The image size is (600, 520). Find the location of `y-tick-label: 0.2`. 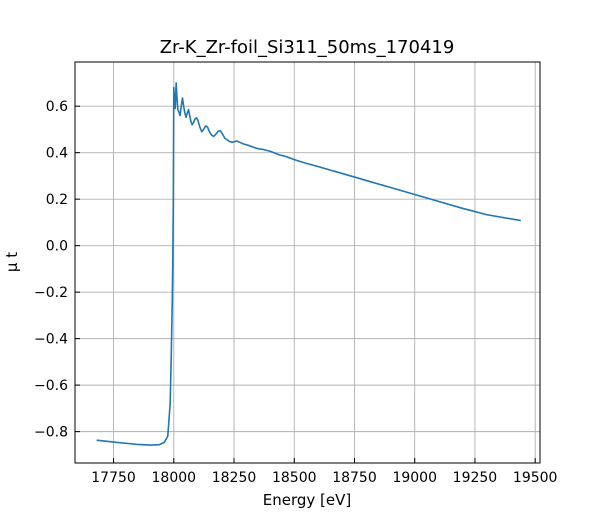

y-tick-label: 0.2 is located at coordinates (57, 200).